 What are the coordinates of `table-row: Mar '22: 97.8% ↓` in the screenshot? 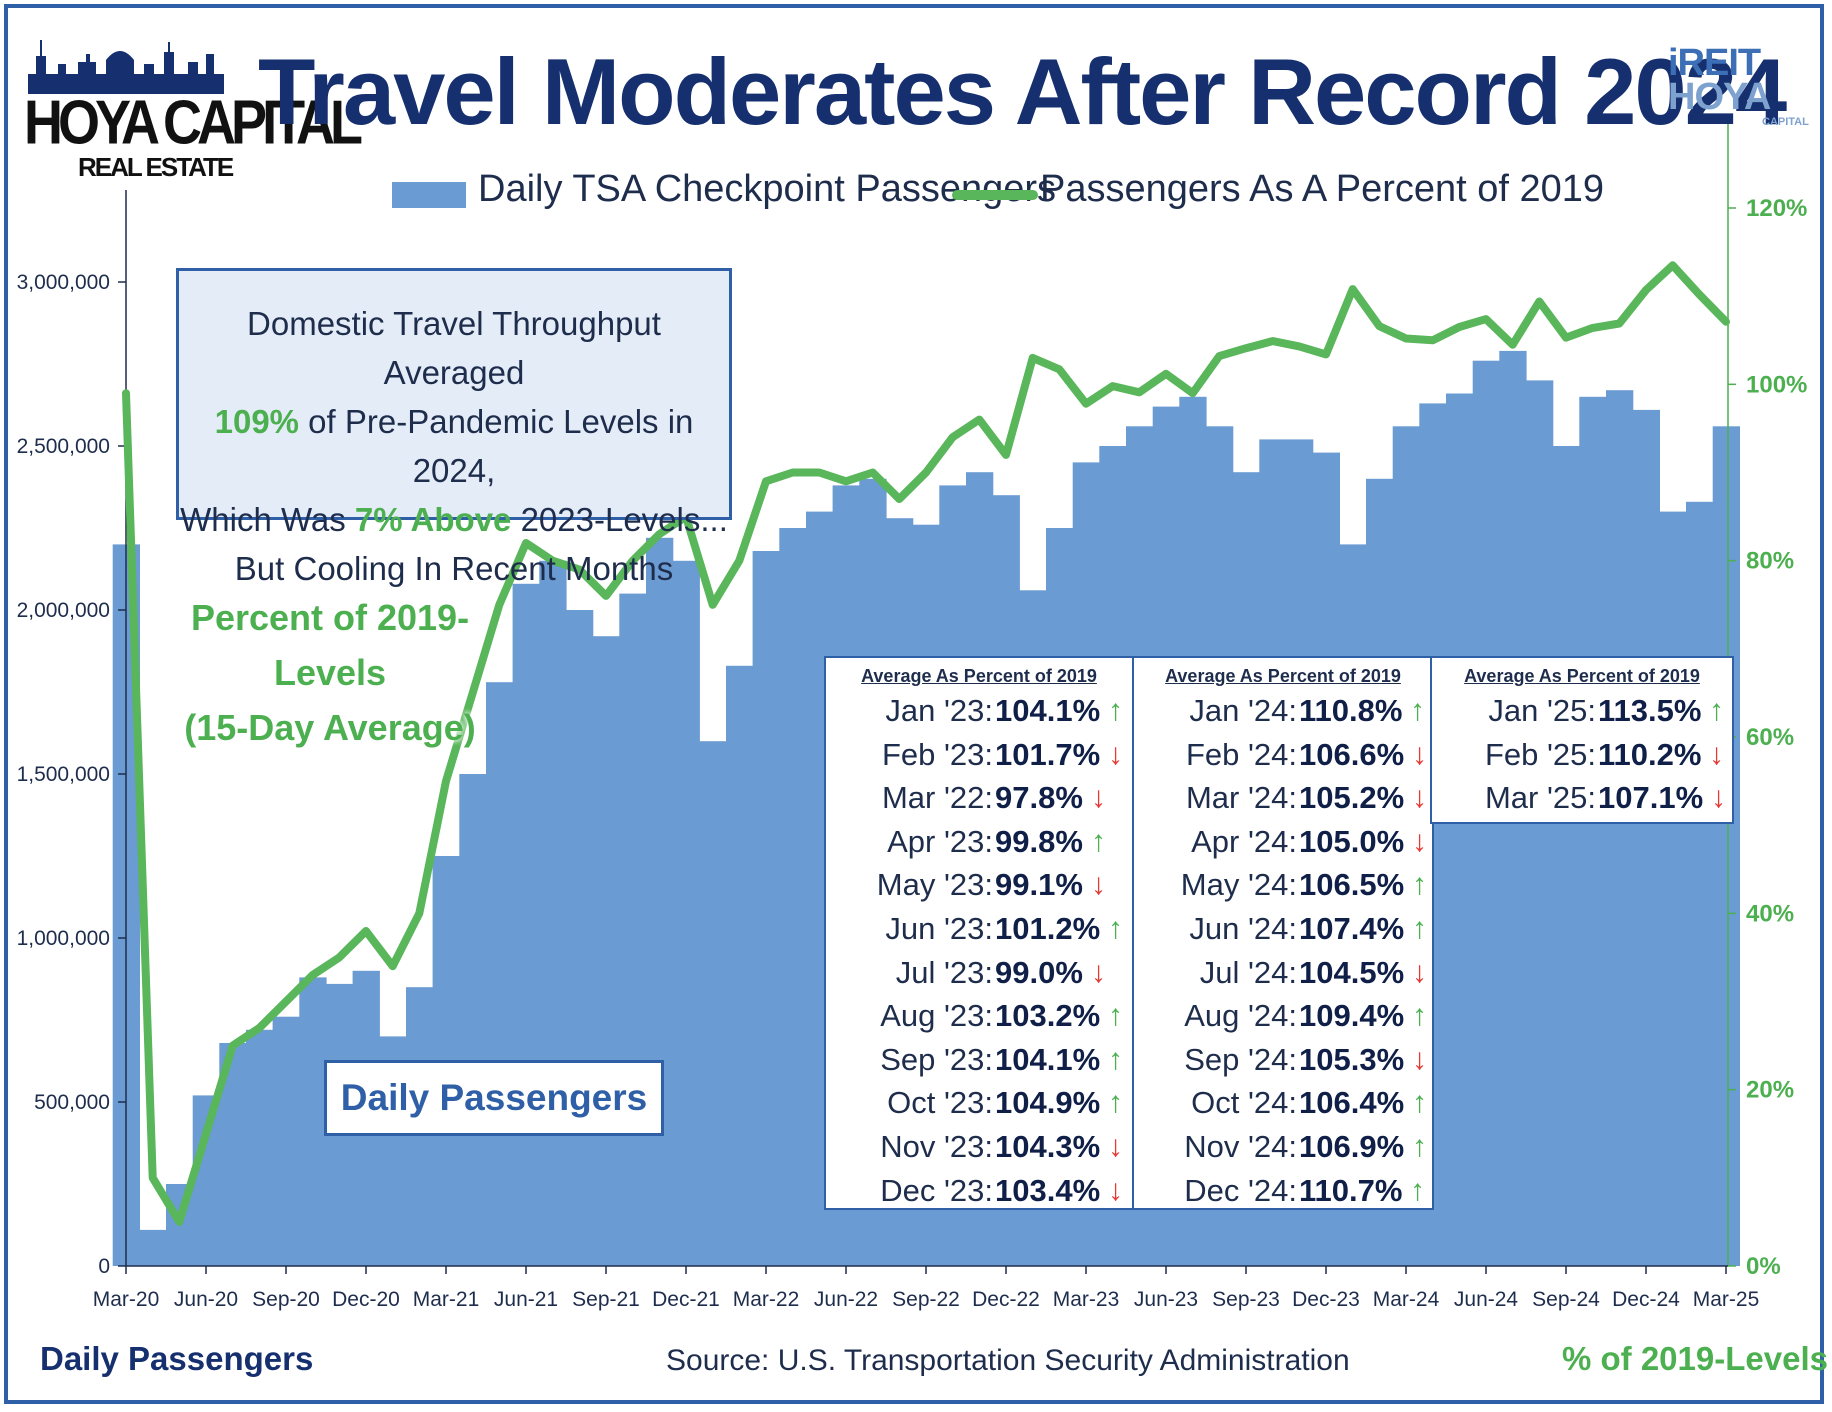 It's located at (979, 798).